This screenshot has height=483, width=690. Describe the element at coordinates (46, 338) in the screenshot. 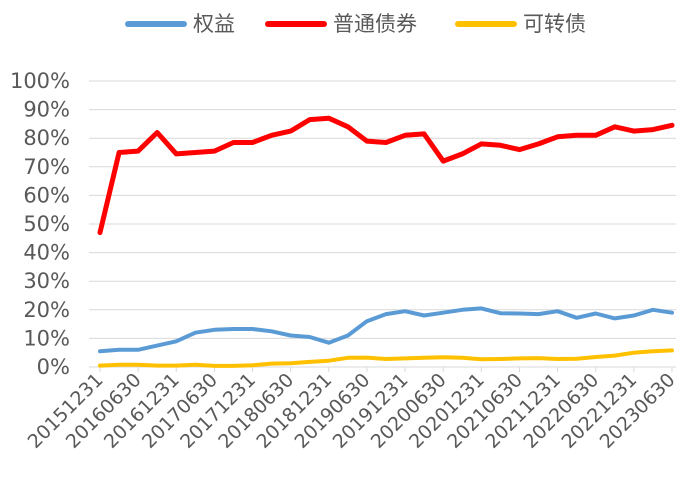

I see `y-tick-label: 10%` at that location.